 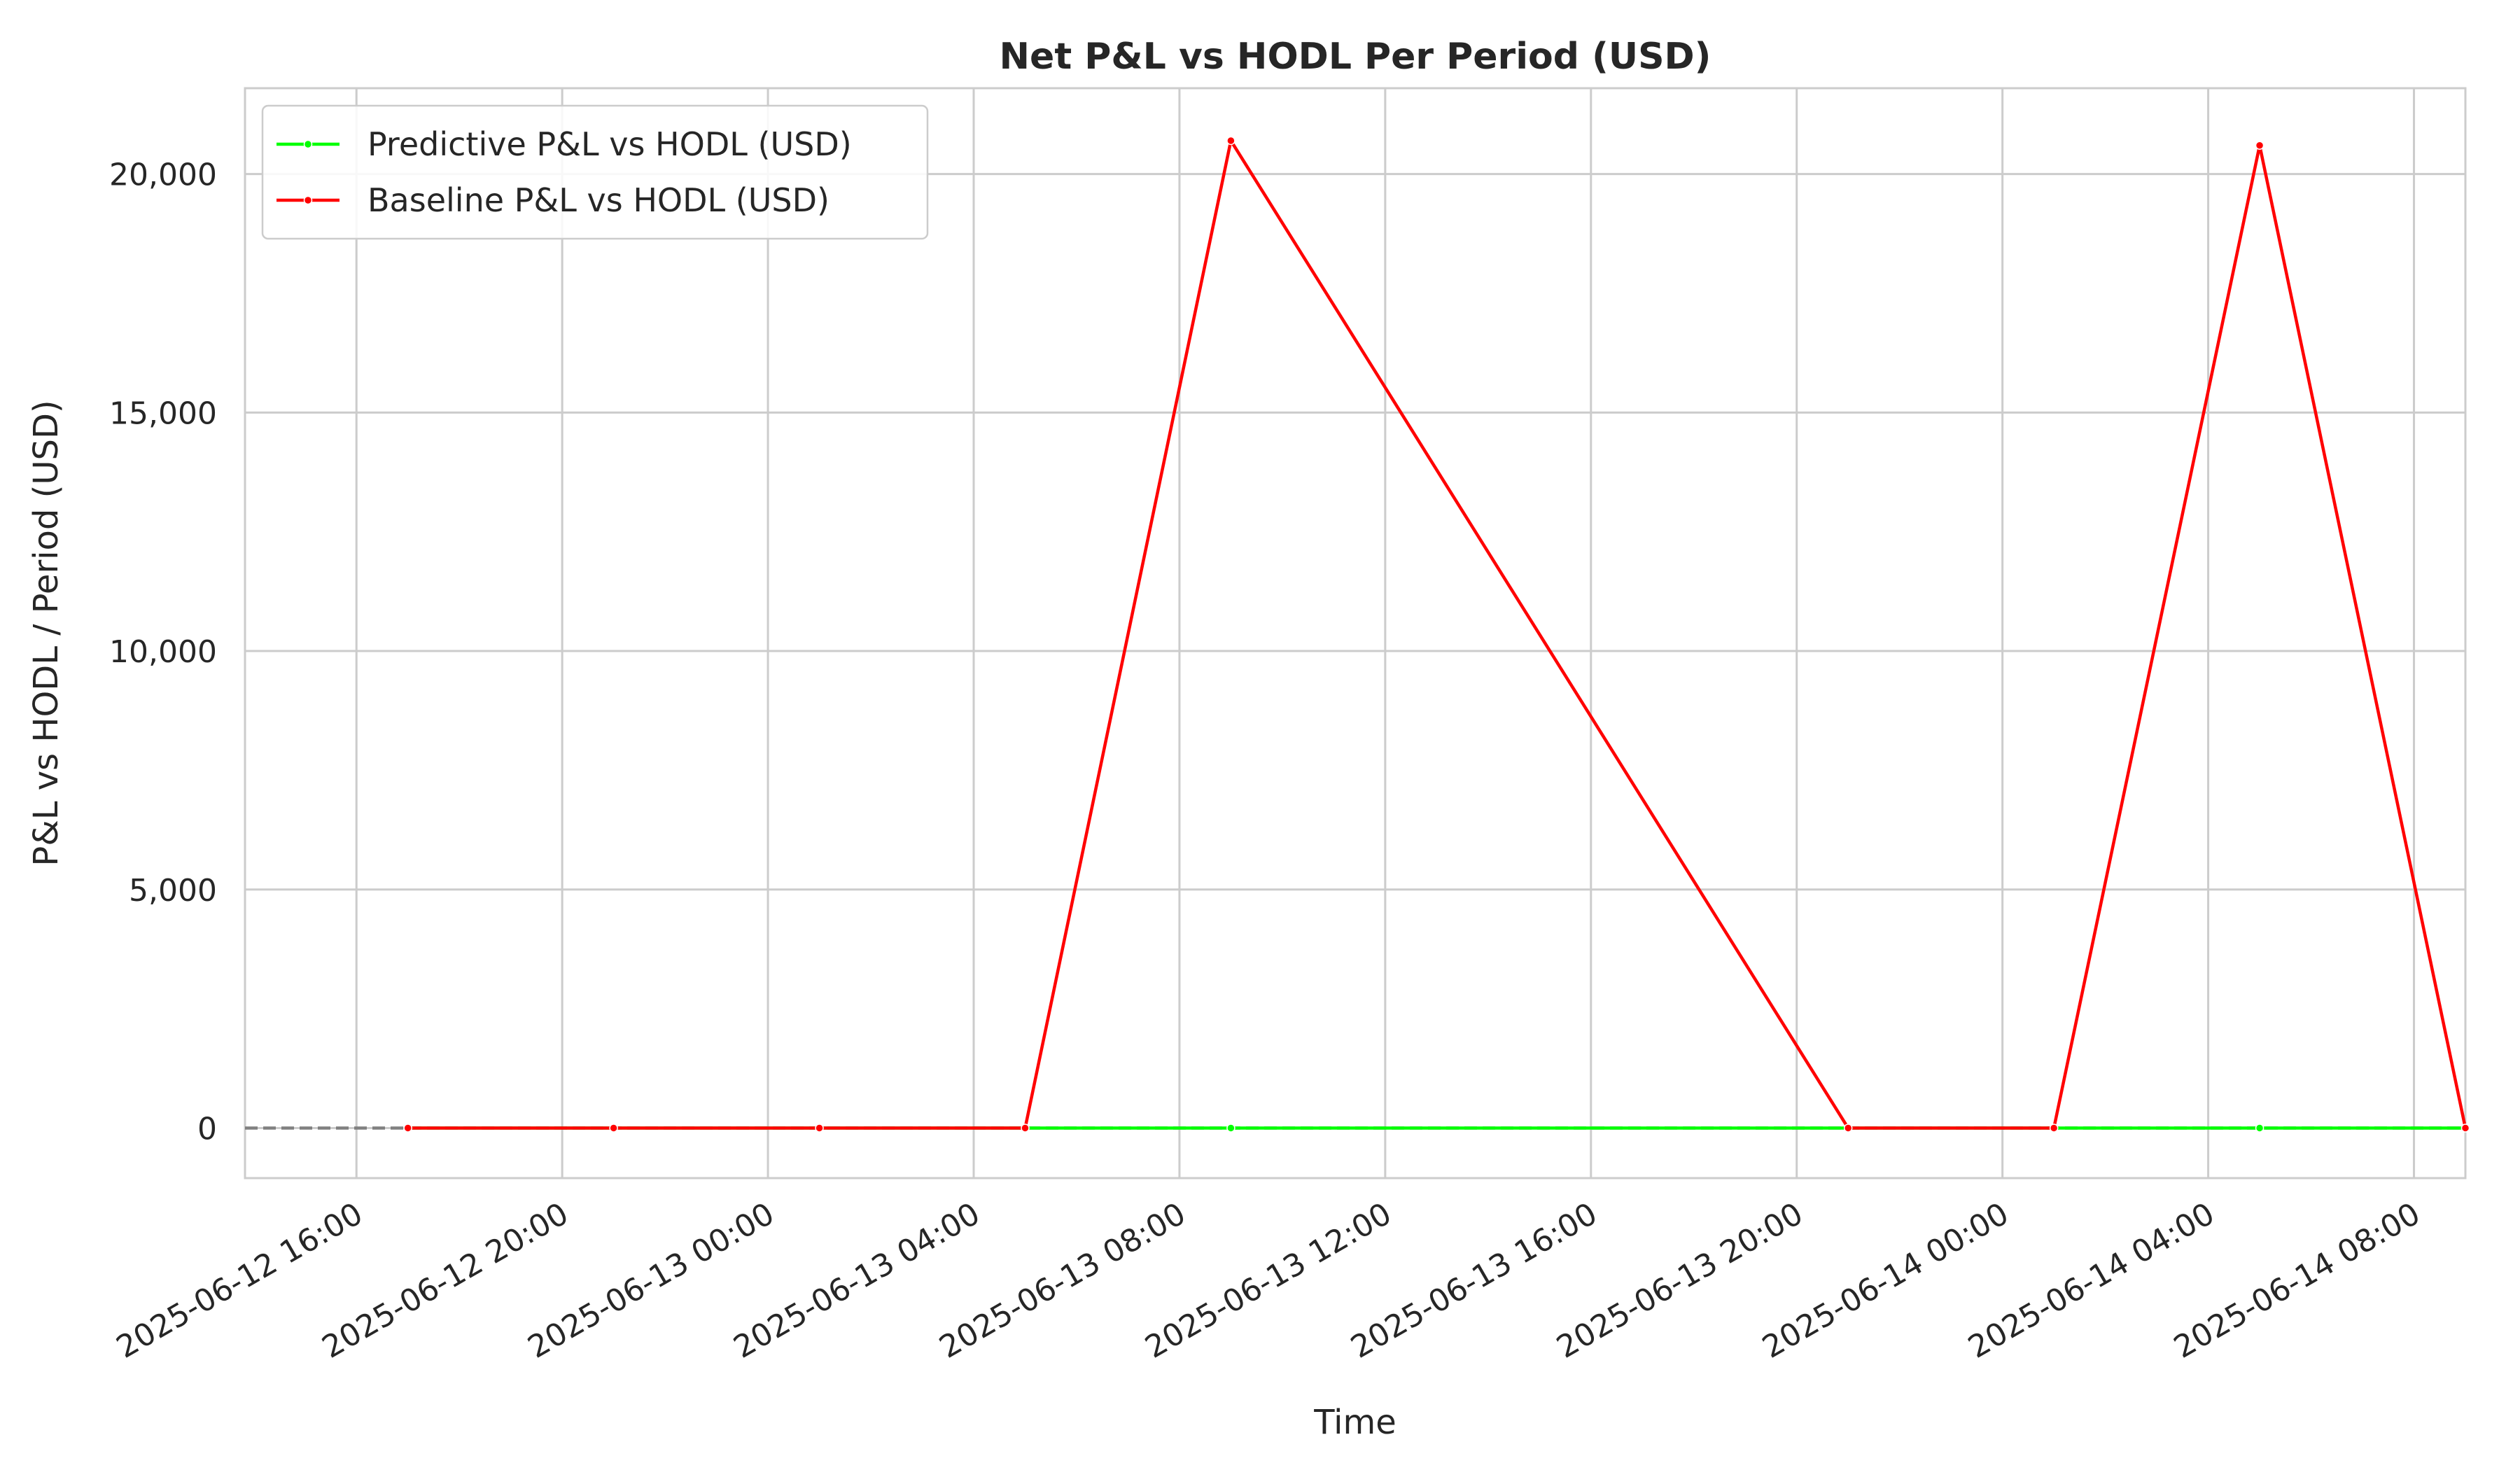 I want to click on x-axis-label: Time, so click(x=1354, y=1422).